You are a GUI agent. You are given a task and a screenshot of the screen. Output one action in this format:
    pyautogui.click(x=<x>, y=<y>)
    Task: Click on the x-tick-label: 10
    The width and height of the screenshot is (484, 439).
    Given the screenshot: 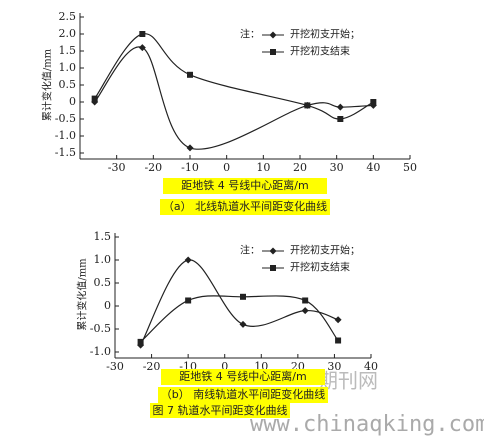 What is the action you would take?
    pyautogui.click(x=263, y=167)
    